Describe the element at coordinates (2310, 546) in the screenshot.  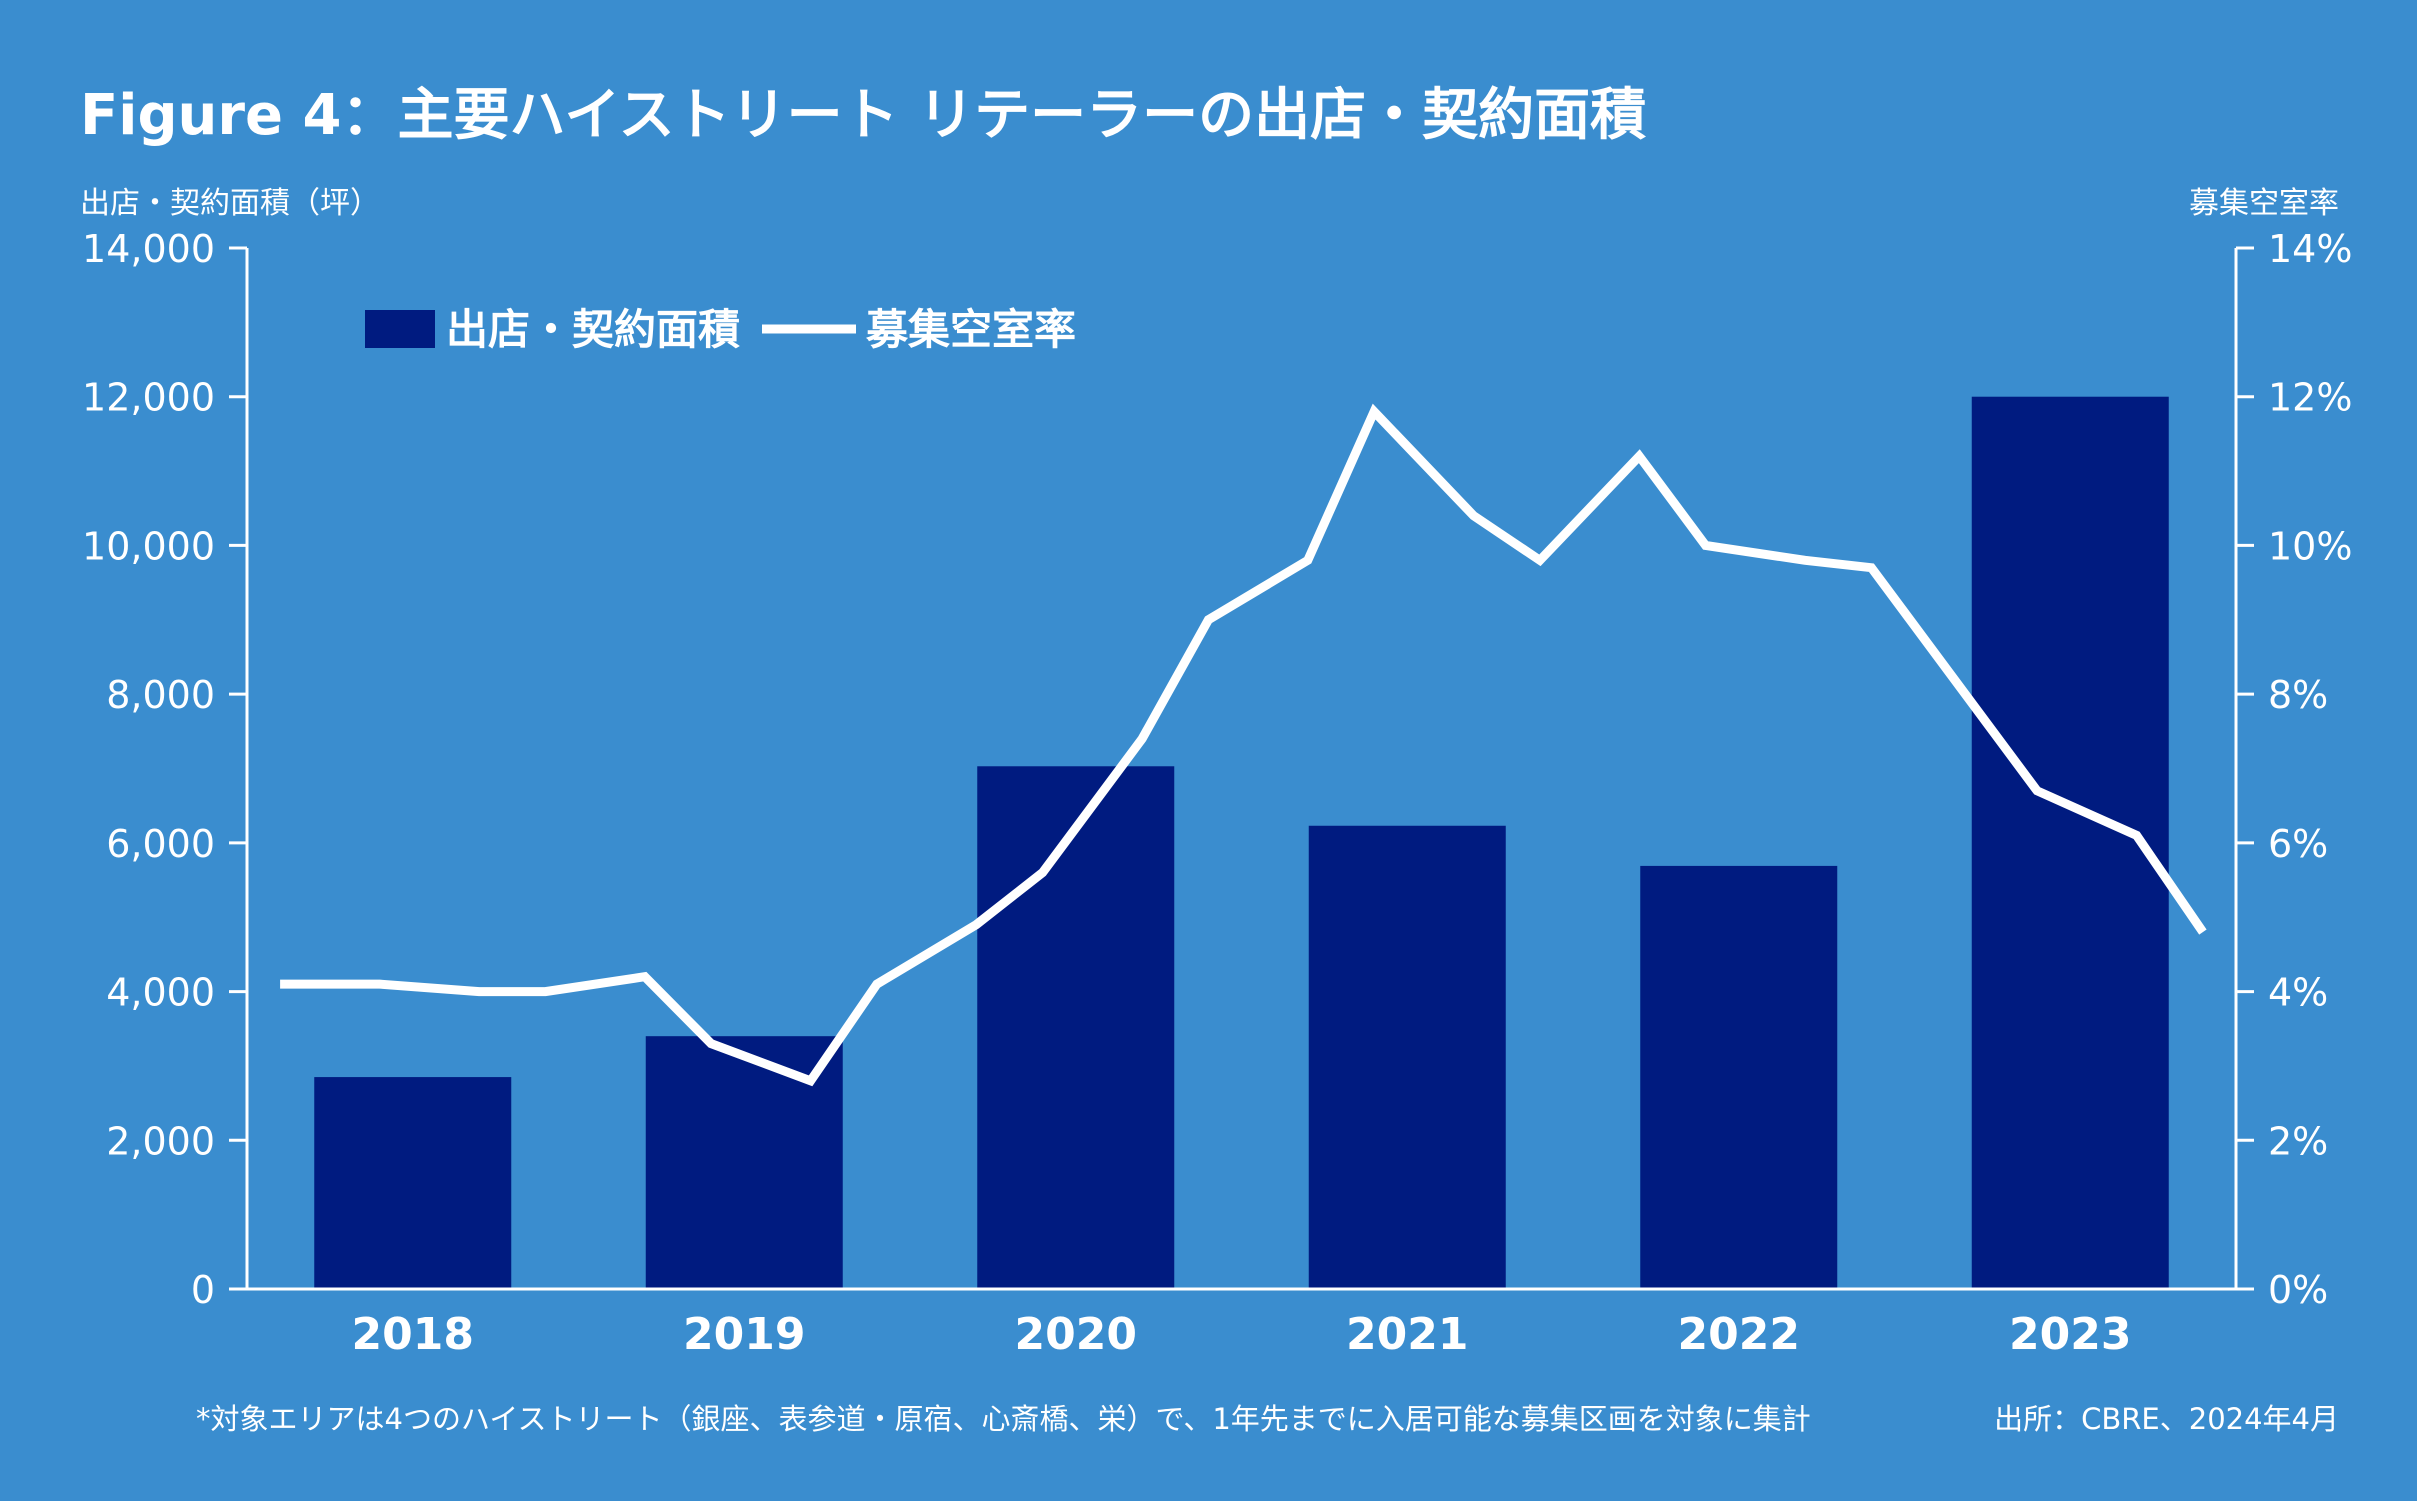
I see `right-tick-label: 10%` at that location.